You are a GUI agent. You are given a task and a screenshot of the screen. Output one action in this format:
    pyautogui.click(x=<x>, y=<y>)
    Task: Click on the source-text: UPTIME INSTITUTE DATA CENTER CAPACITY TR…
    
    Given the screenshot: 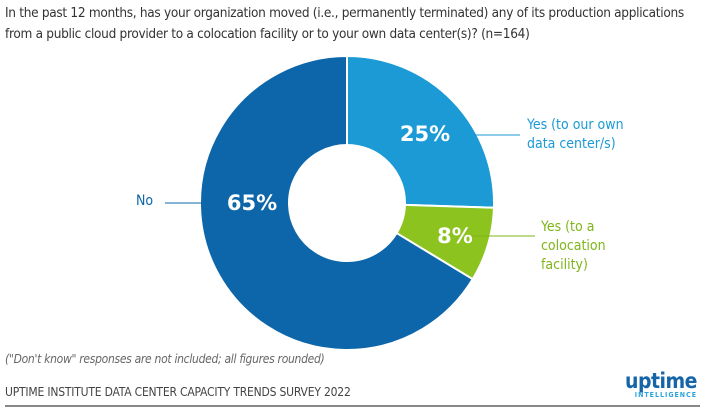 What is the action you would take?
    pyautogui.click(x=178, y=392)
    